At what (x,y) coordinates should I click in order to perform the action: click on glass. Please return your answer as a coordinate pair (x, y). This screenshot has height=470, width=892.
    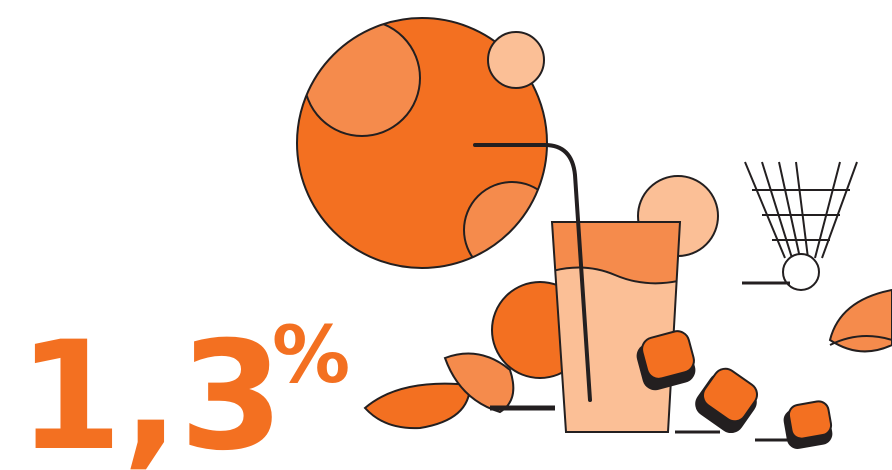
    Looking at the image, I should click on (616, 327).